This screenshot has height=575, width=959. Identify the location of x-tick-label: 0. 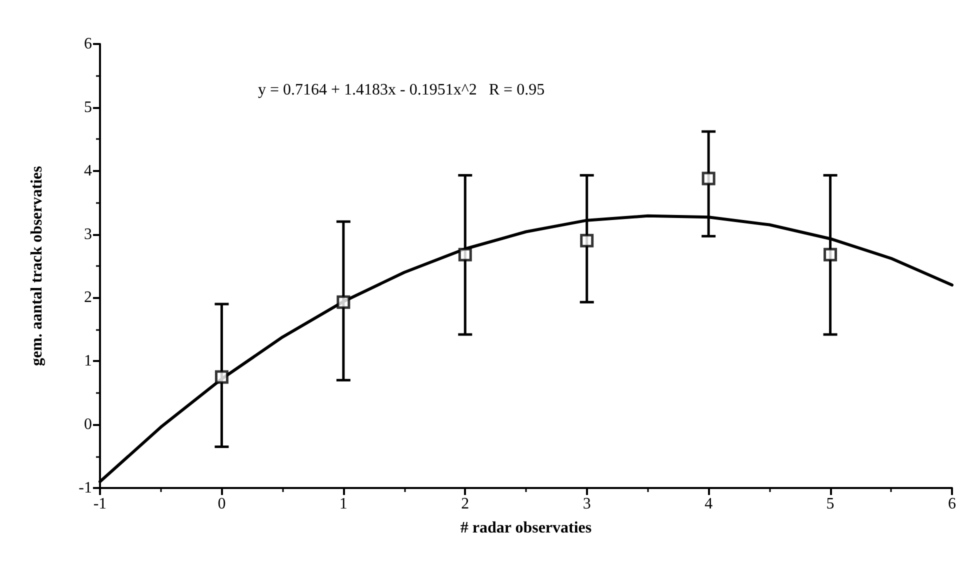
(222, 504).